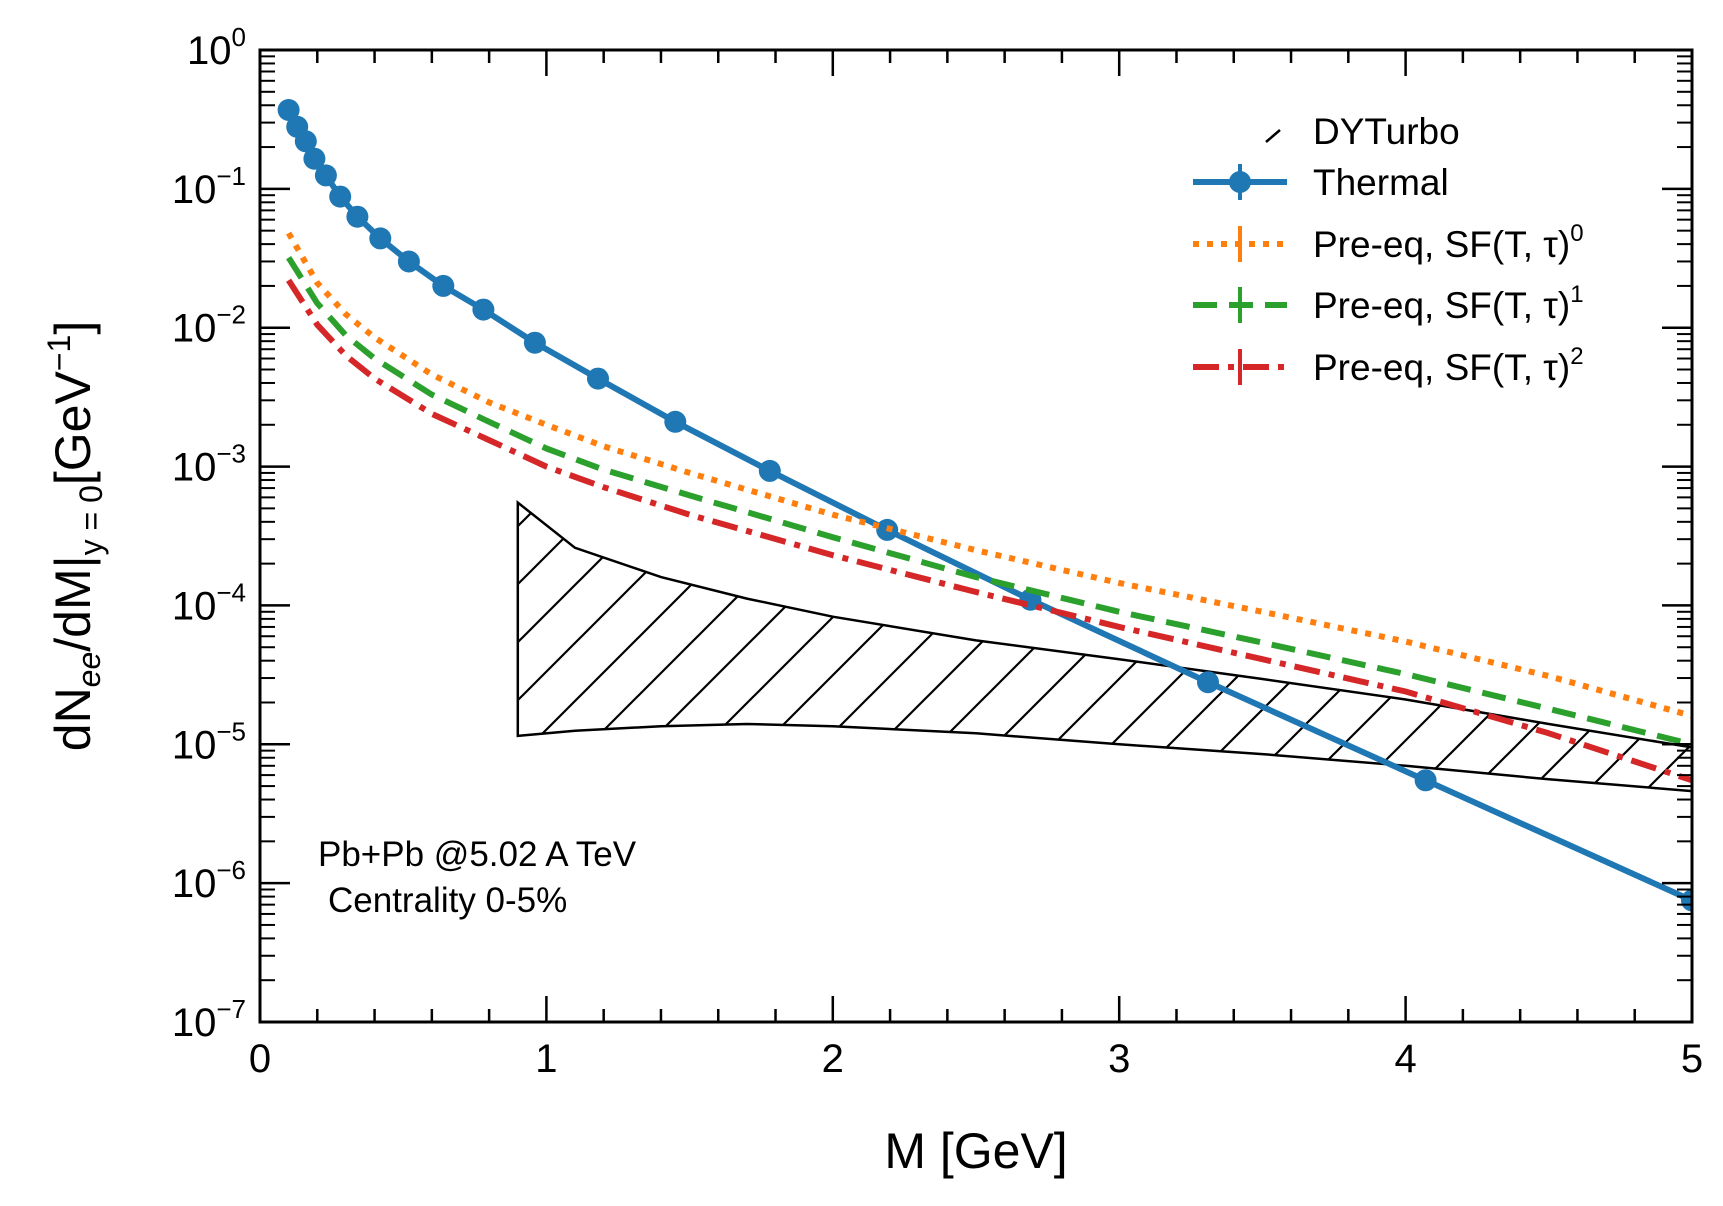 Image resolution: width=1723 pixels, height=1206 pixels. What do you see at coordinates (1441, 244) in the screenshot?
I see `legend-sf0-text: Pre-eq, SF(T, τ)` at bounding box center [1441, 244].